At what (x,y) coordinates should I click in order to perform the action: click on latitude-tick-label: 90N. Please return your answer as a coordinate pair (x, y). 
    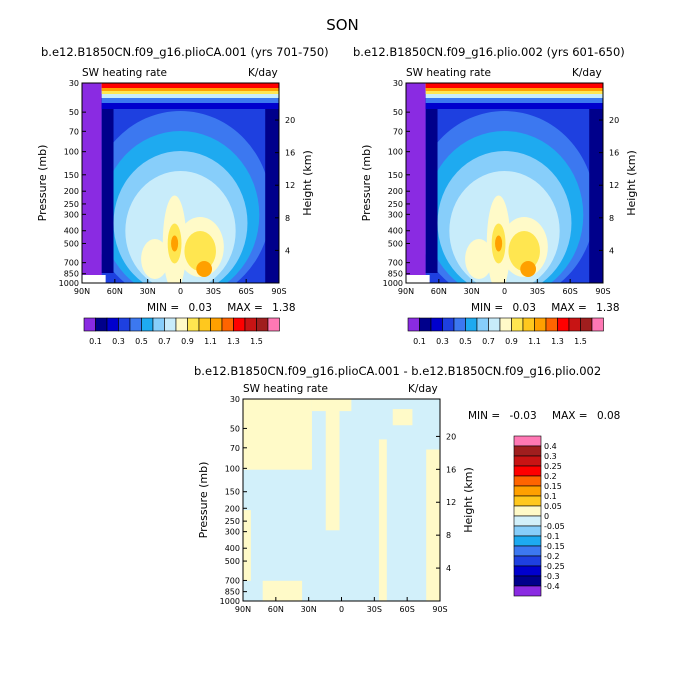
    Looking at the image, I should click on (82, 291).